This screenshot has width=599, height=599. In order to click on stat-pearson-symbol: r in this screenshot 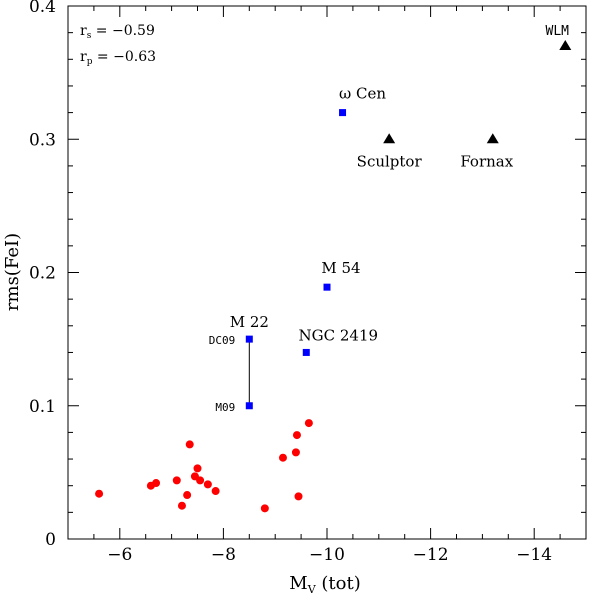, I will do `click(83, 57)`.